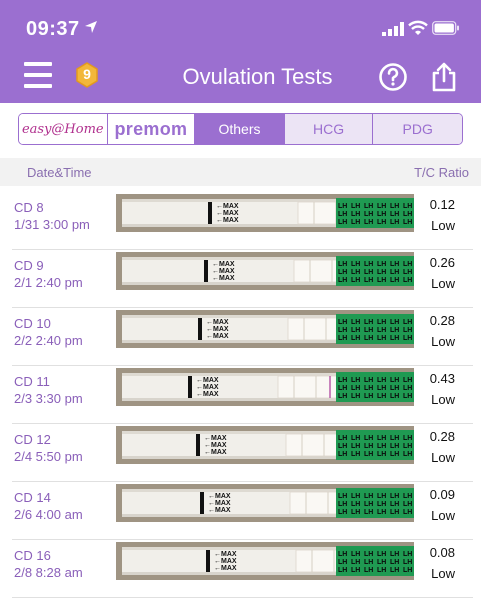 Image resolution: width=481 pixels, height=600 pixels. I want to click on share-icon, so click(444, 77).